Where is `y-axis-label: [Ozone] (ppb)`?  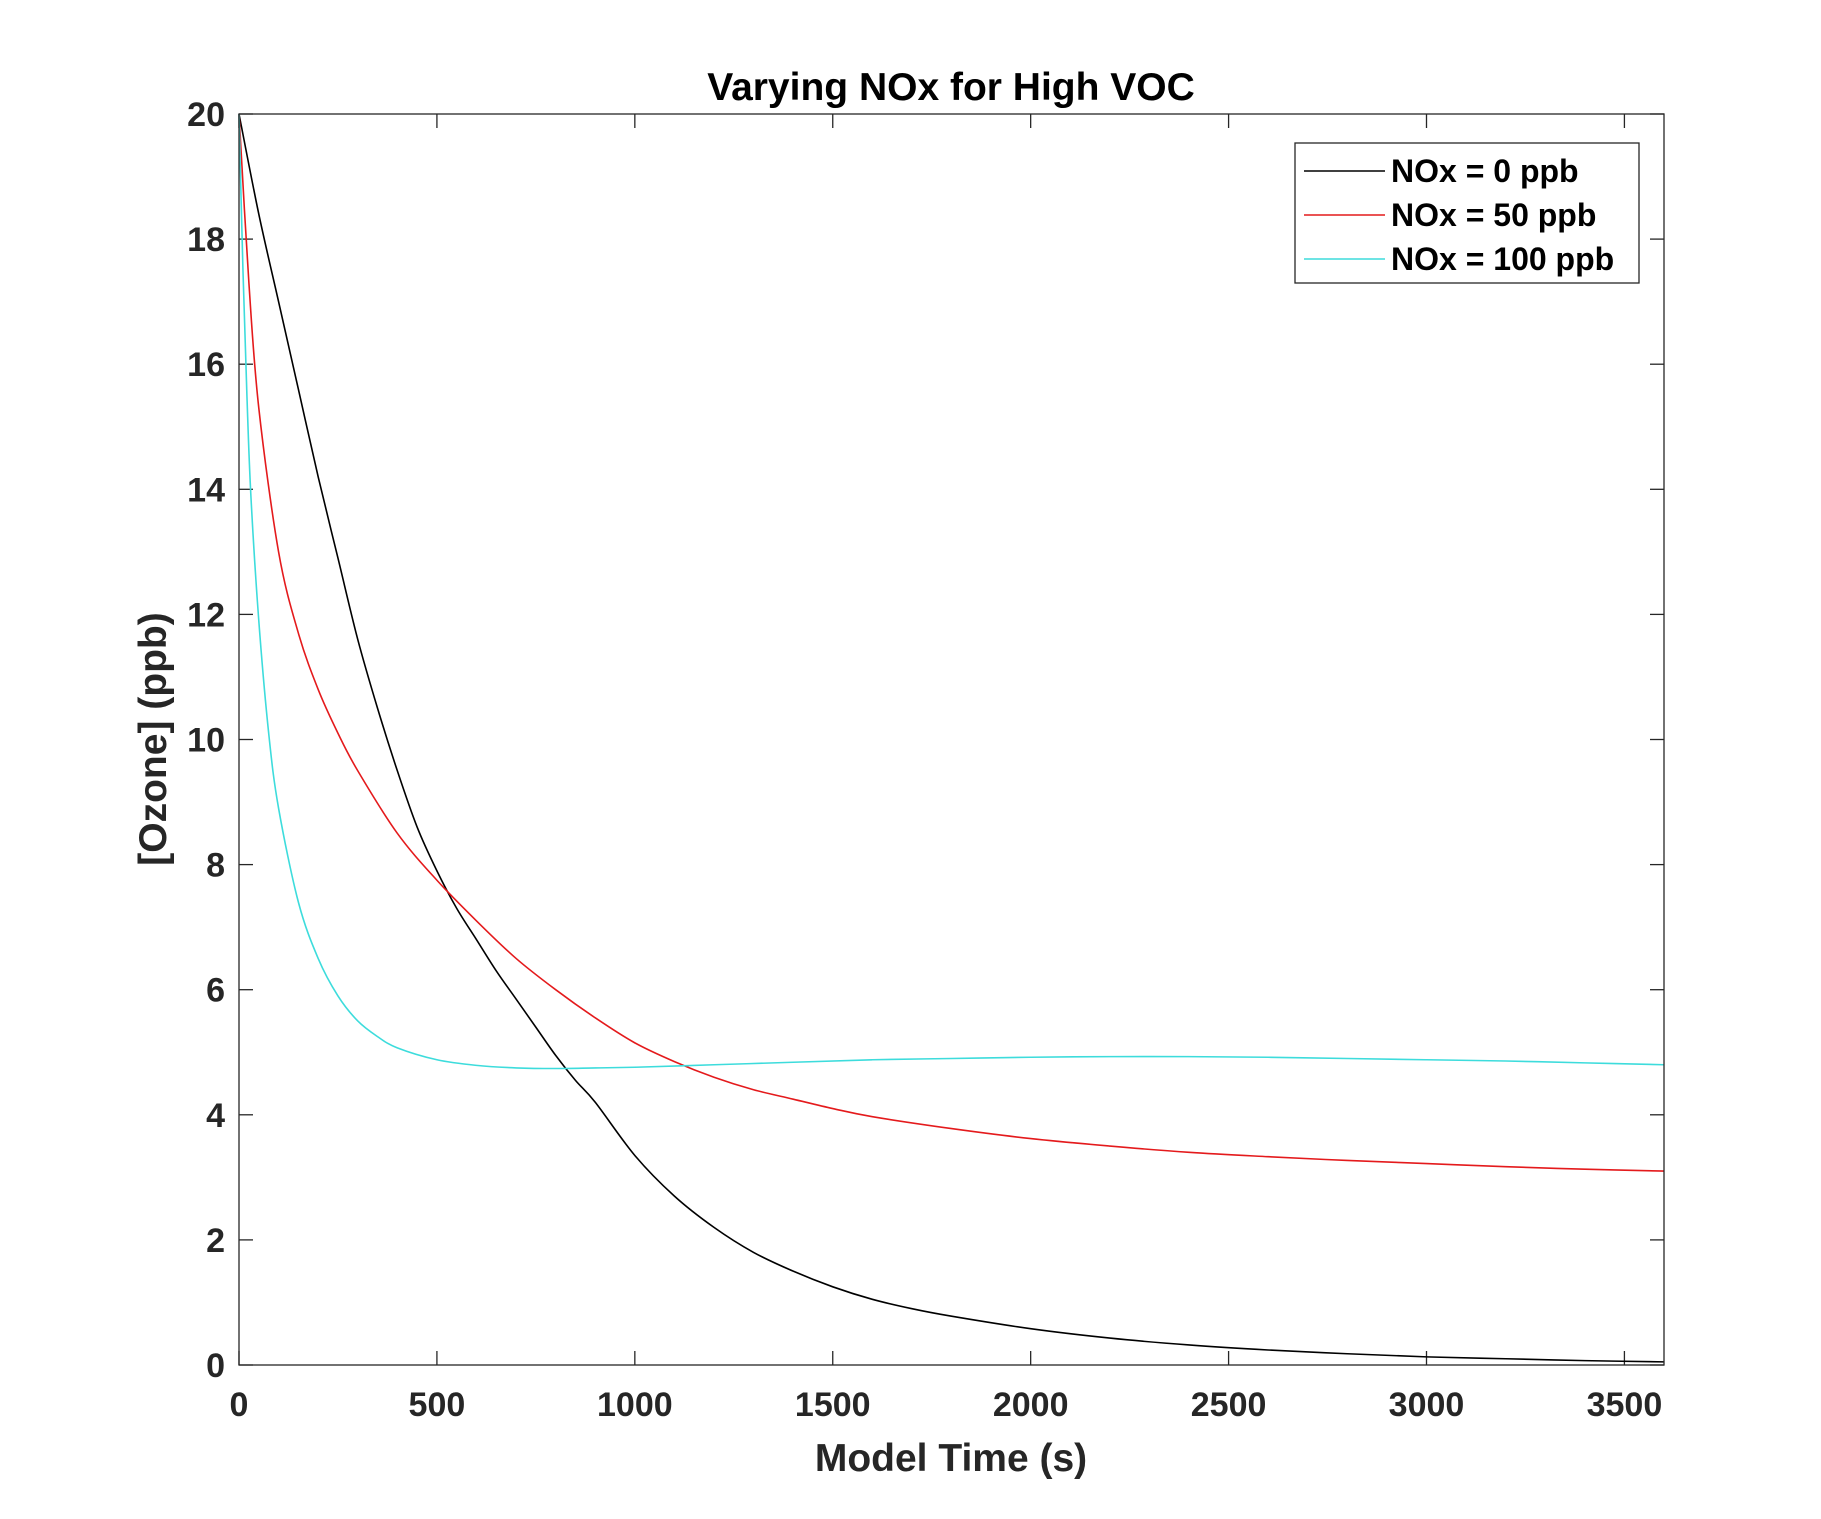
y-axis-label: [Ozone] (ppb) is located at coordinates (153, 738).